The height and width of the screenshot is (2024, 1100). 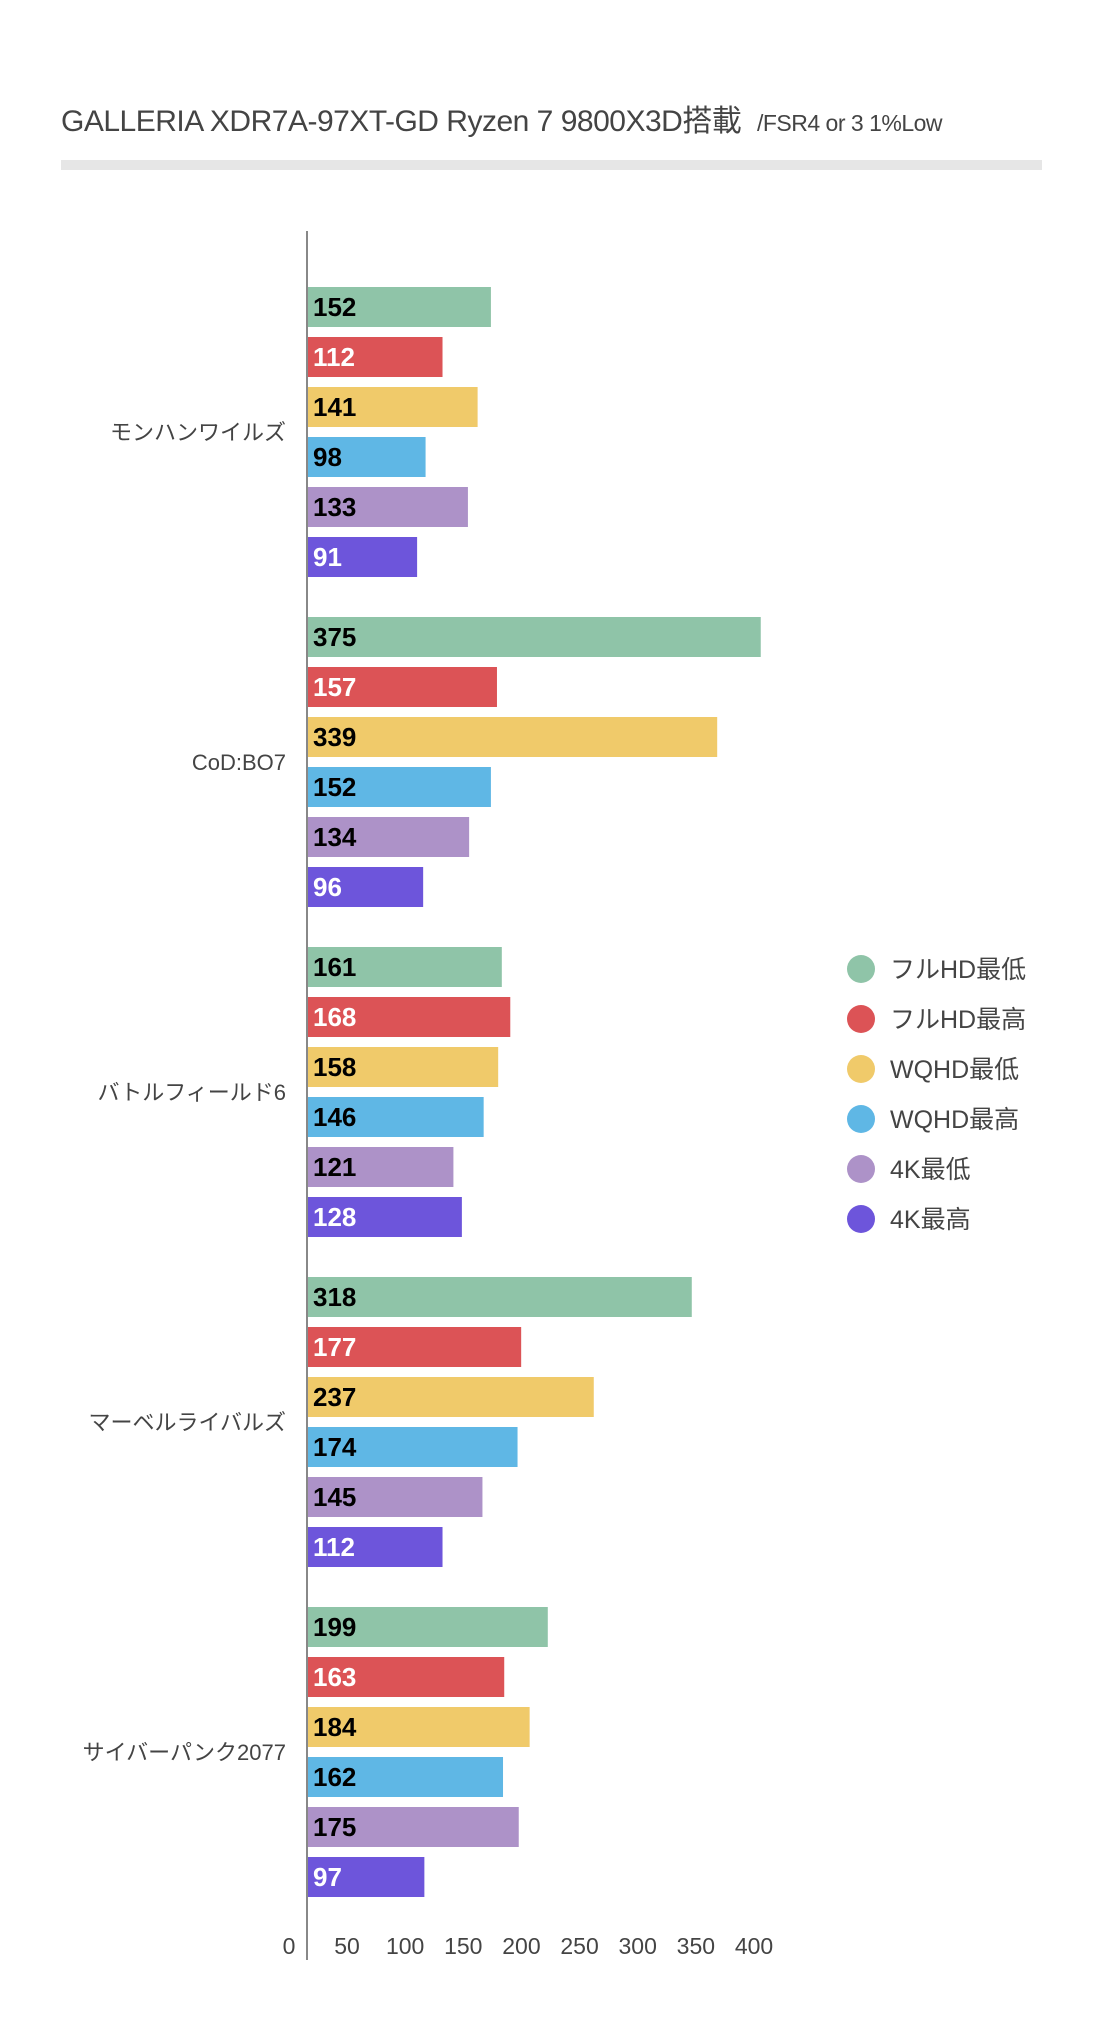 I want to click on title-divider, so click(x=551, y=165).